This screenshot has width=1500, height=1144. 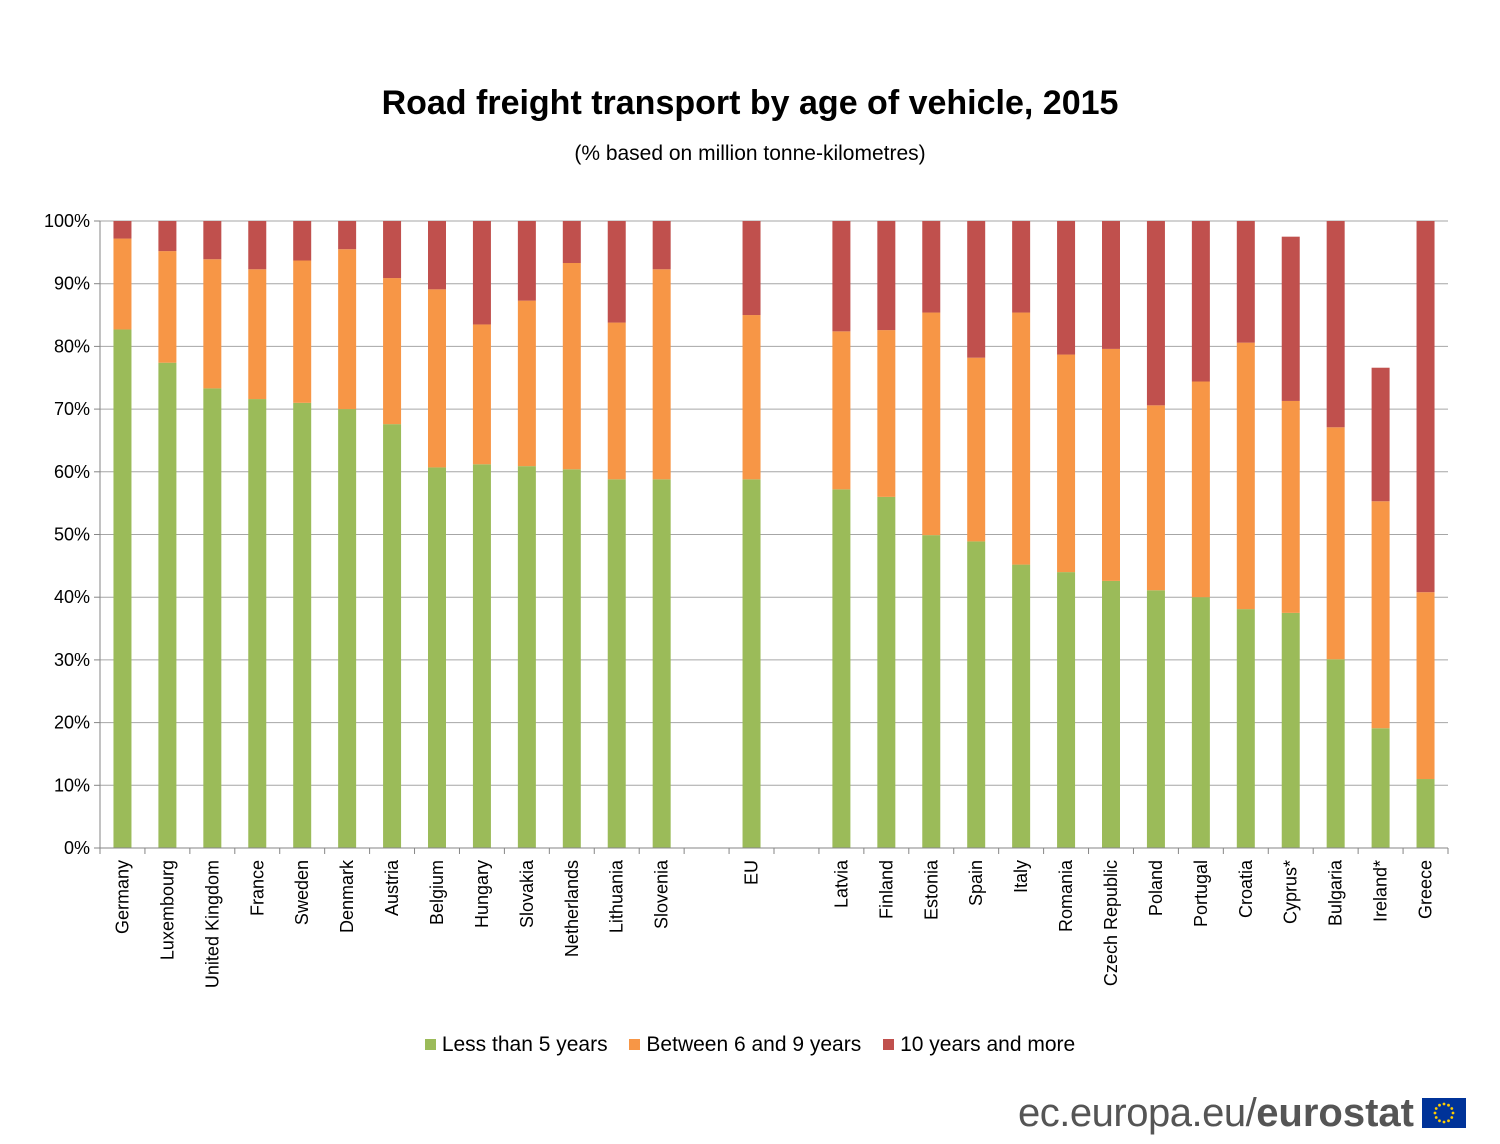 What do you see at coordinates (1111, 923) in the screenshot?
I see `x-tick-label: Czech Republic` at bounding box center [1111, 923].